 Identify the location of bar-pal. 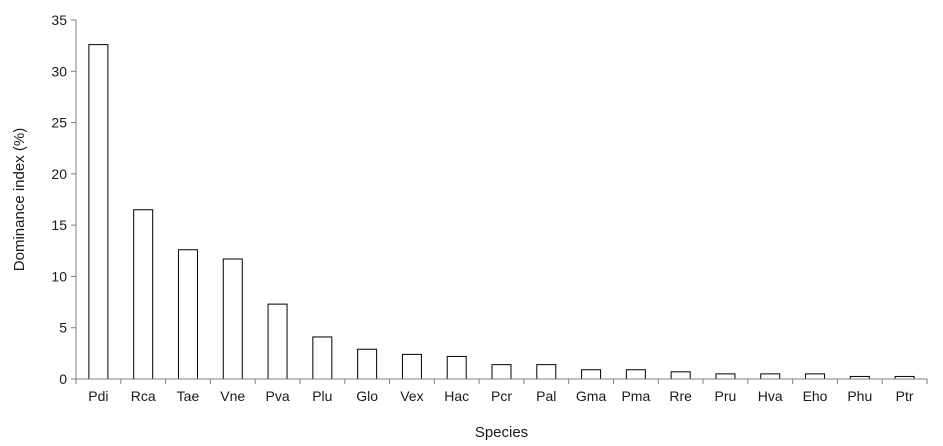
(546, 372).